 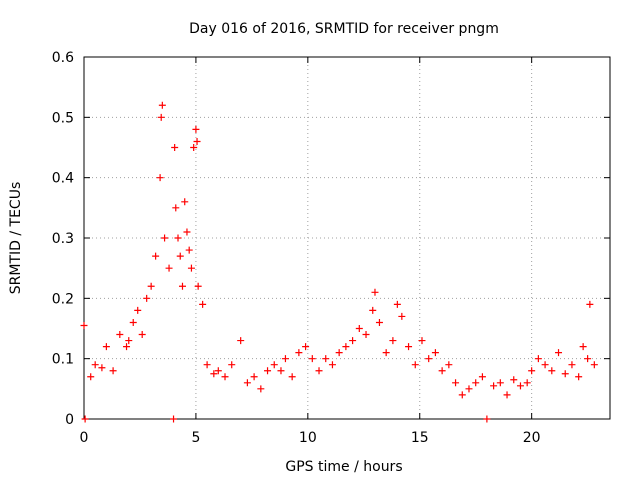 I want to click on y-tick-label: 0.6, so click(x=63, y=58).